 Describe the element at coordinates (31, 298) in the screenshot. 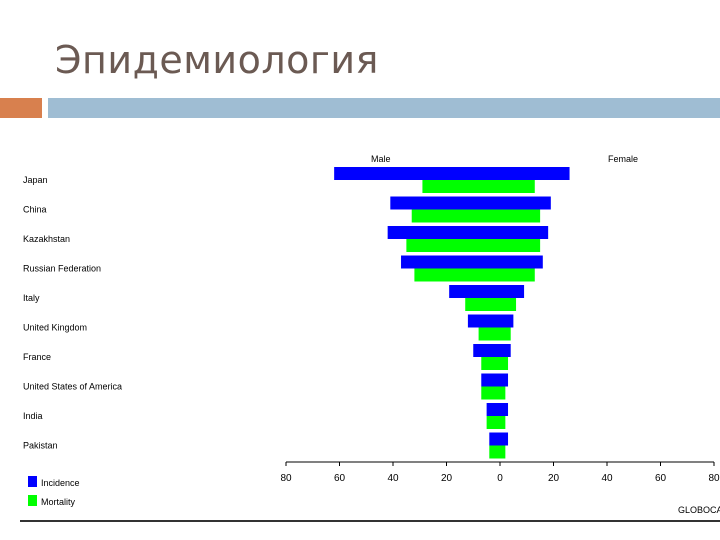

I see `category-label: Italy` at that location.